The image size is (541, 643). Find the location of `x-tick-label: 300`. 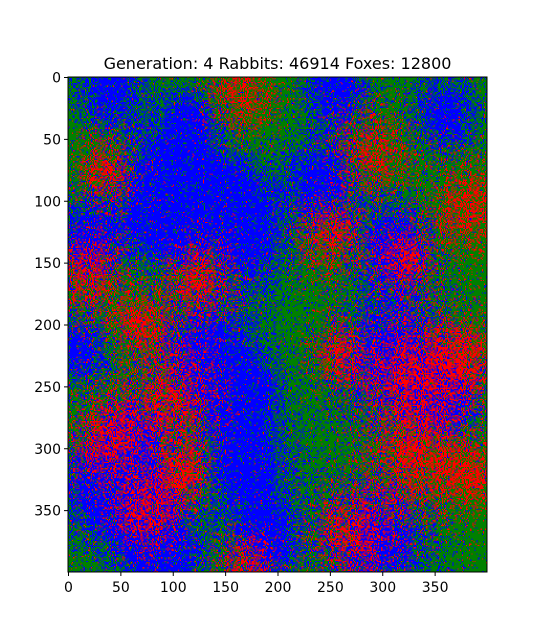

x-tick-label: 300 is located at coordinates (382, 588).